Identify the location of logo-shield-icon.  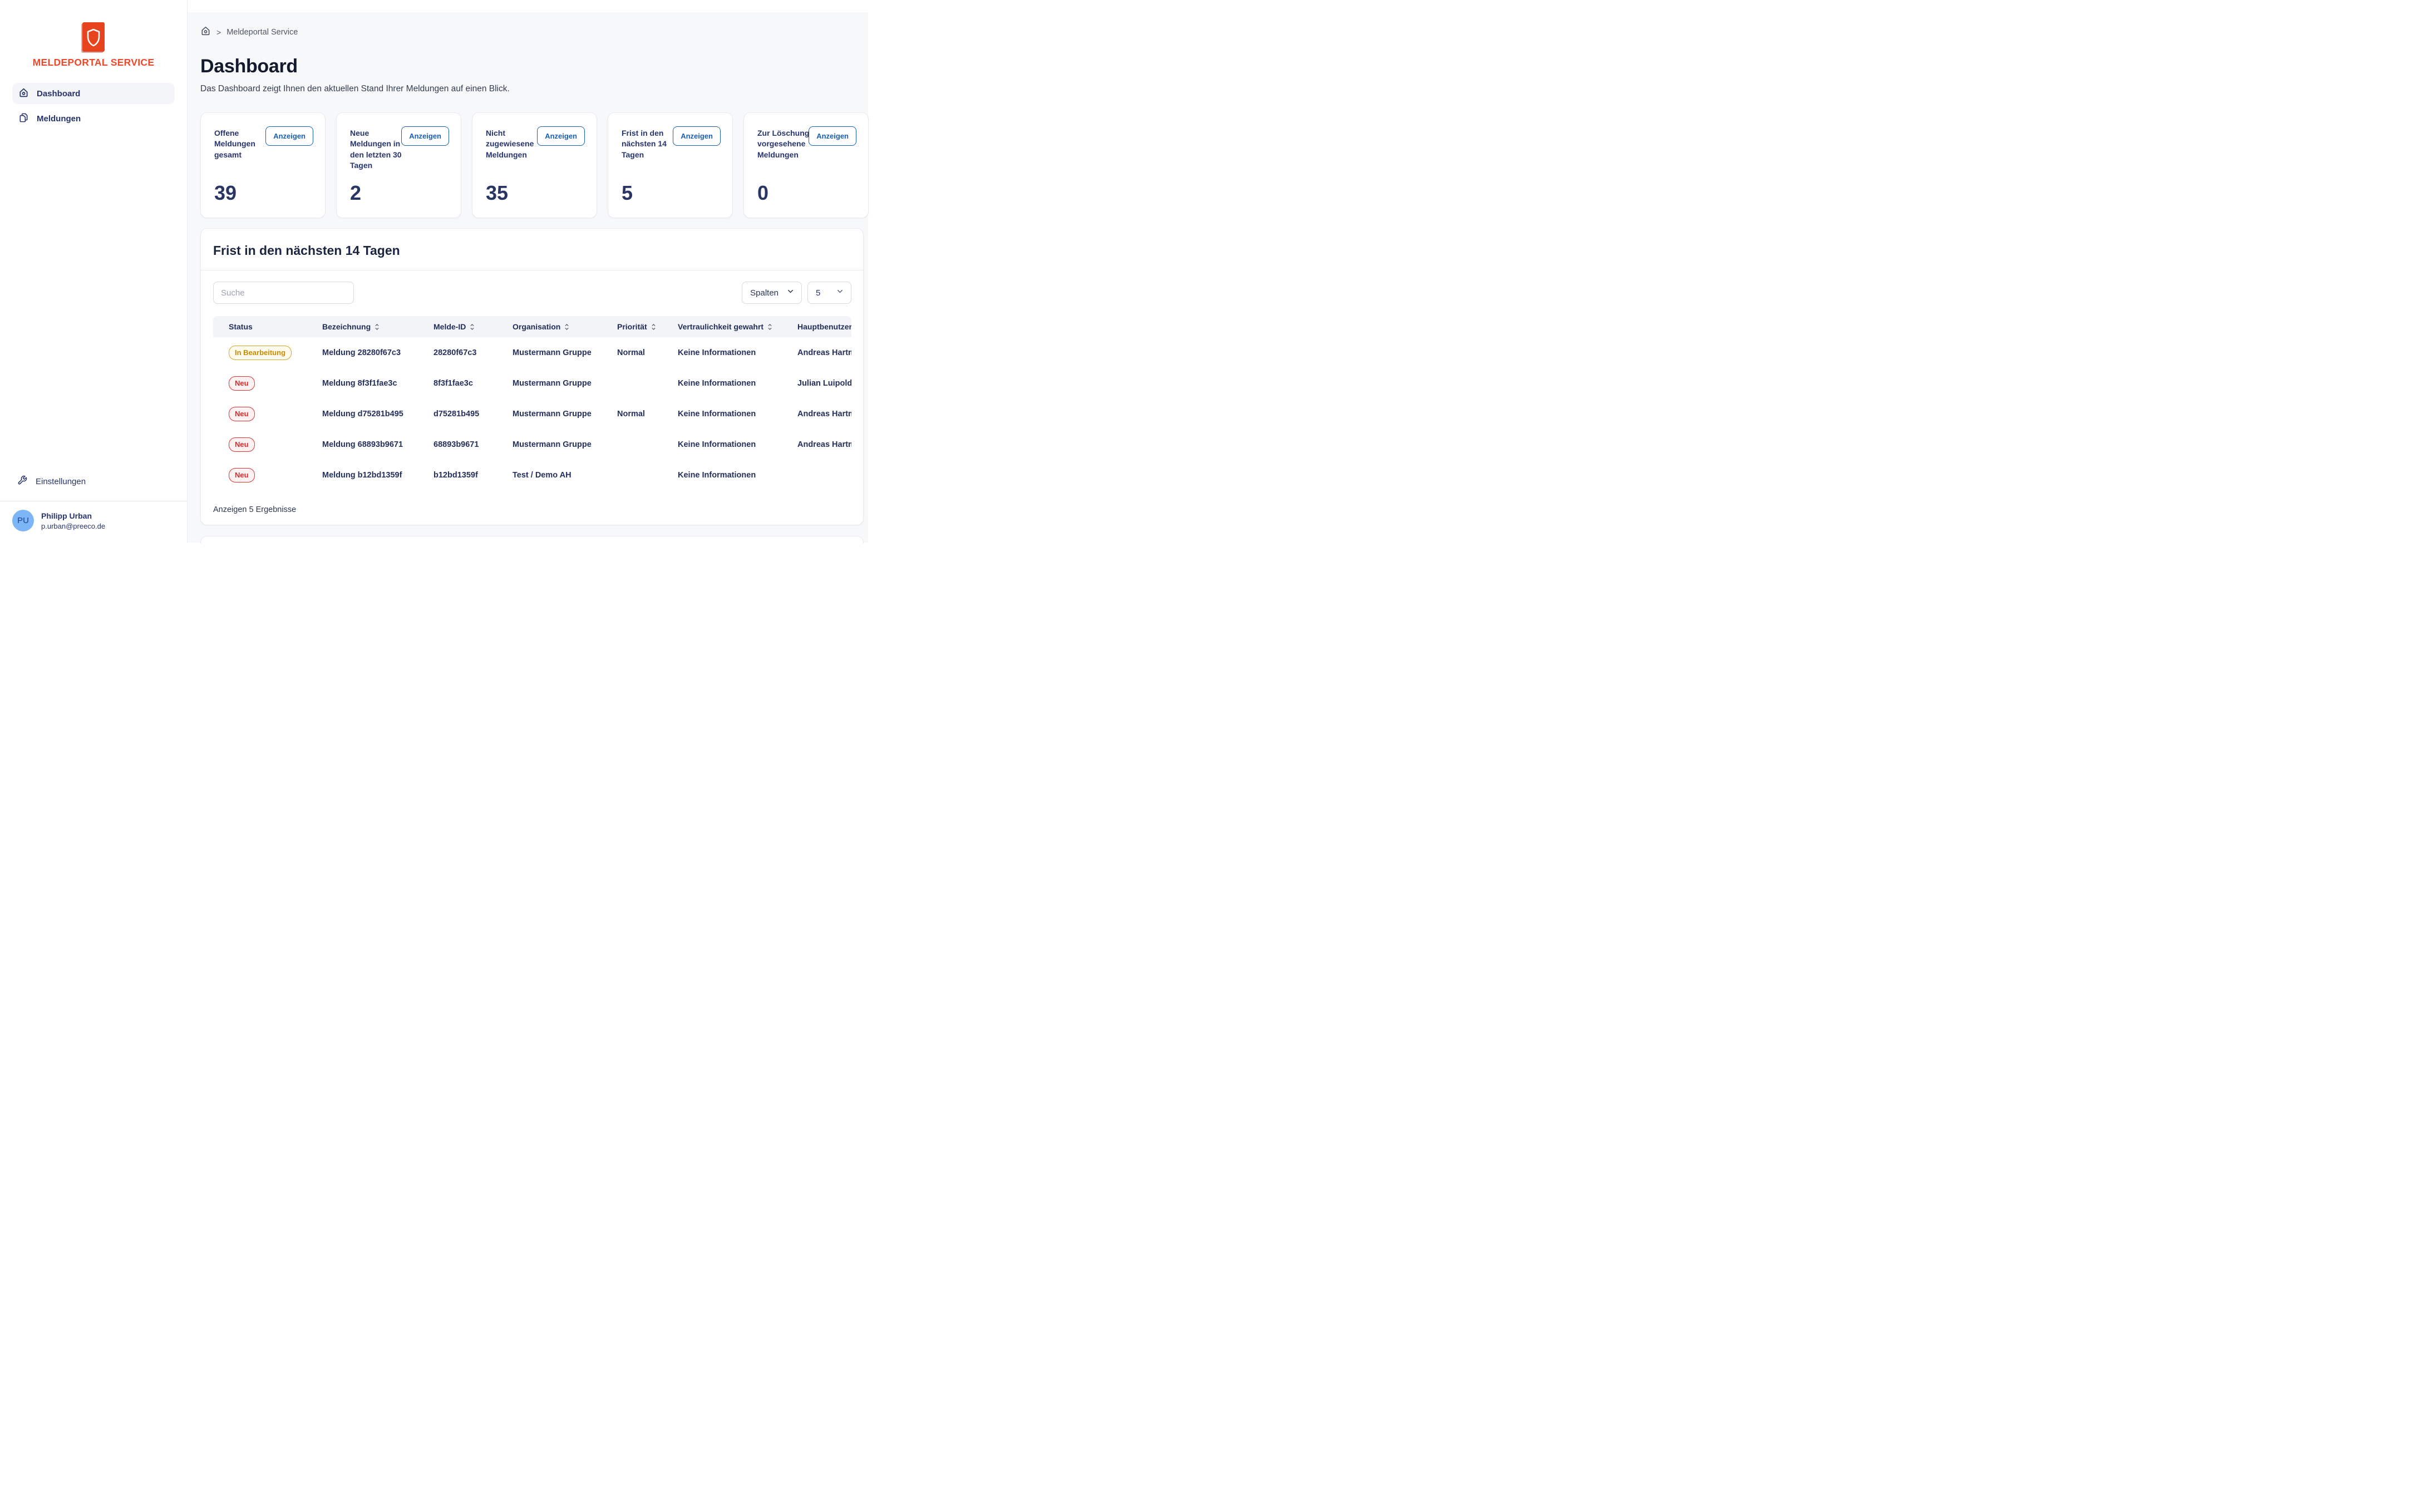
(93, 37).